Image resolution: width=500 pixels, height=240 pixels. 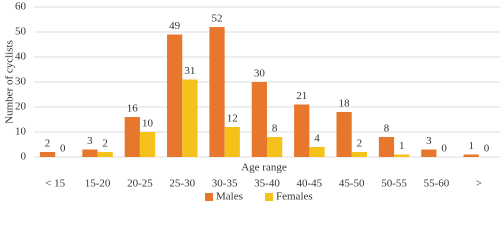 I want to click on x-tick-label: 35-40, so click(x=267, y=184).